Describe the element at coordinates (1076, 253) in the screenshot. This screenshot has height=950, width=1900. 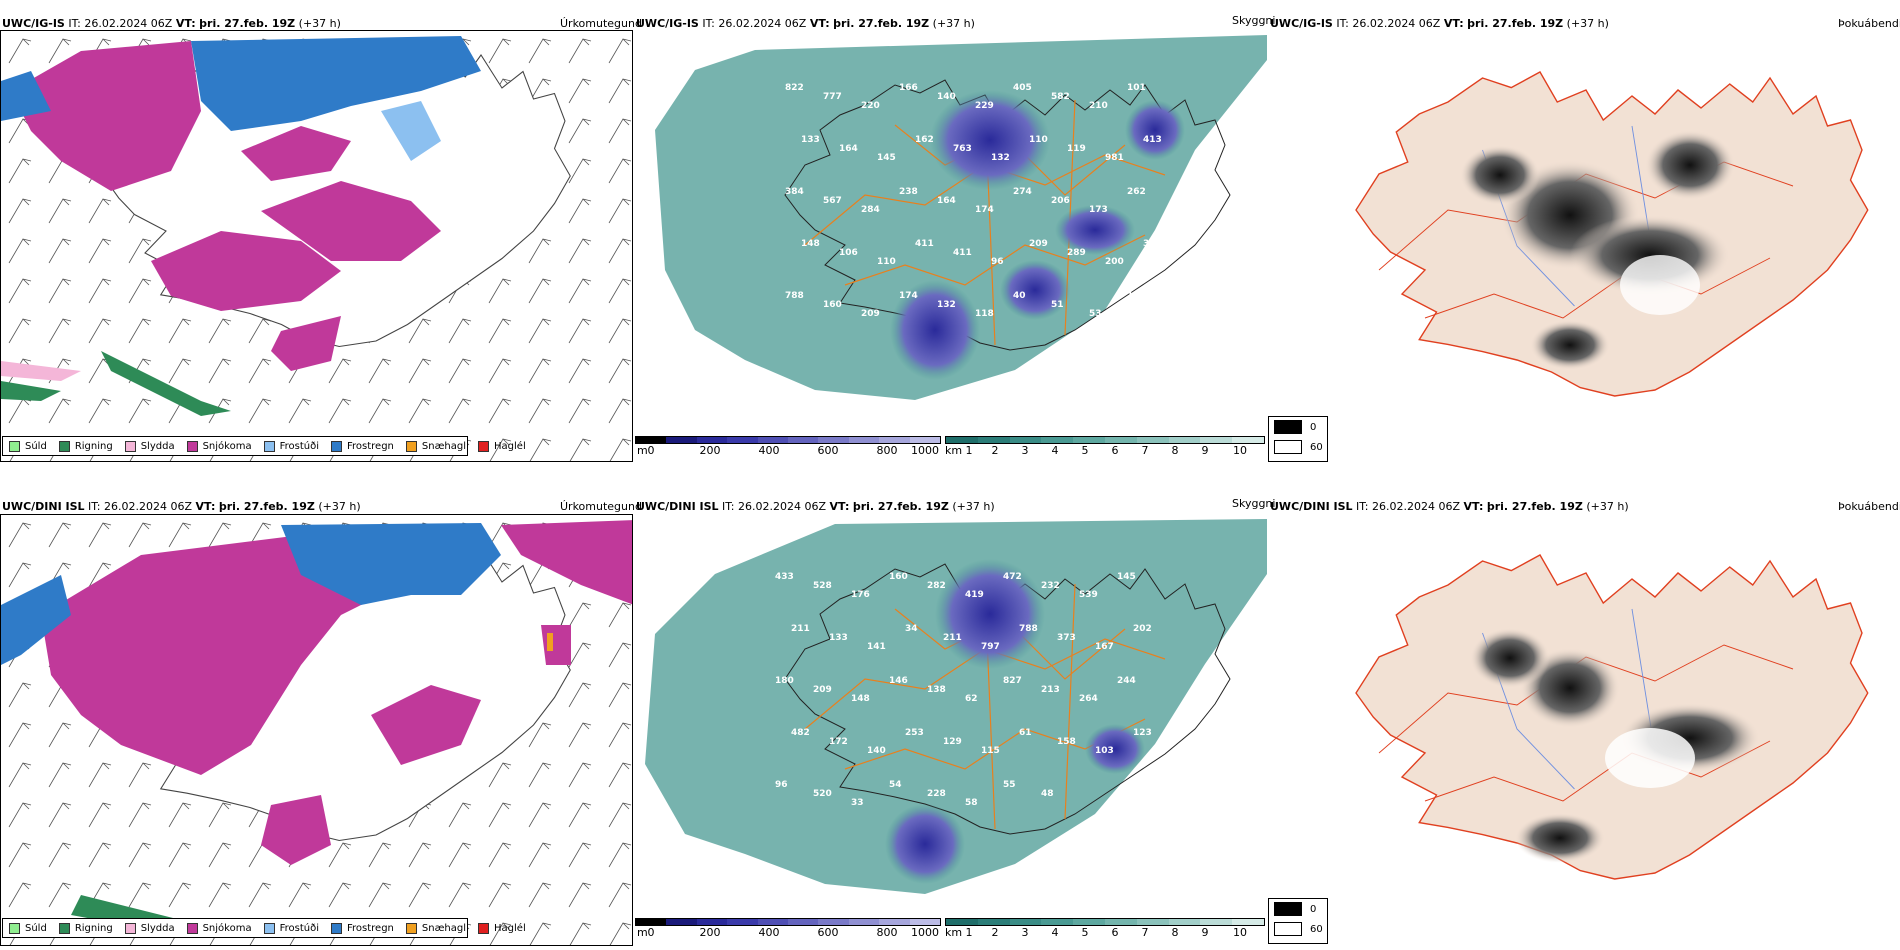
I see `cloud-base-label: 289` at that location.